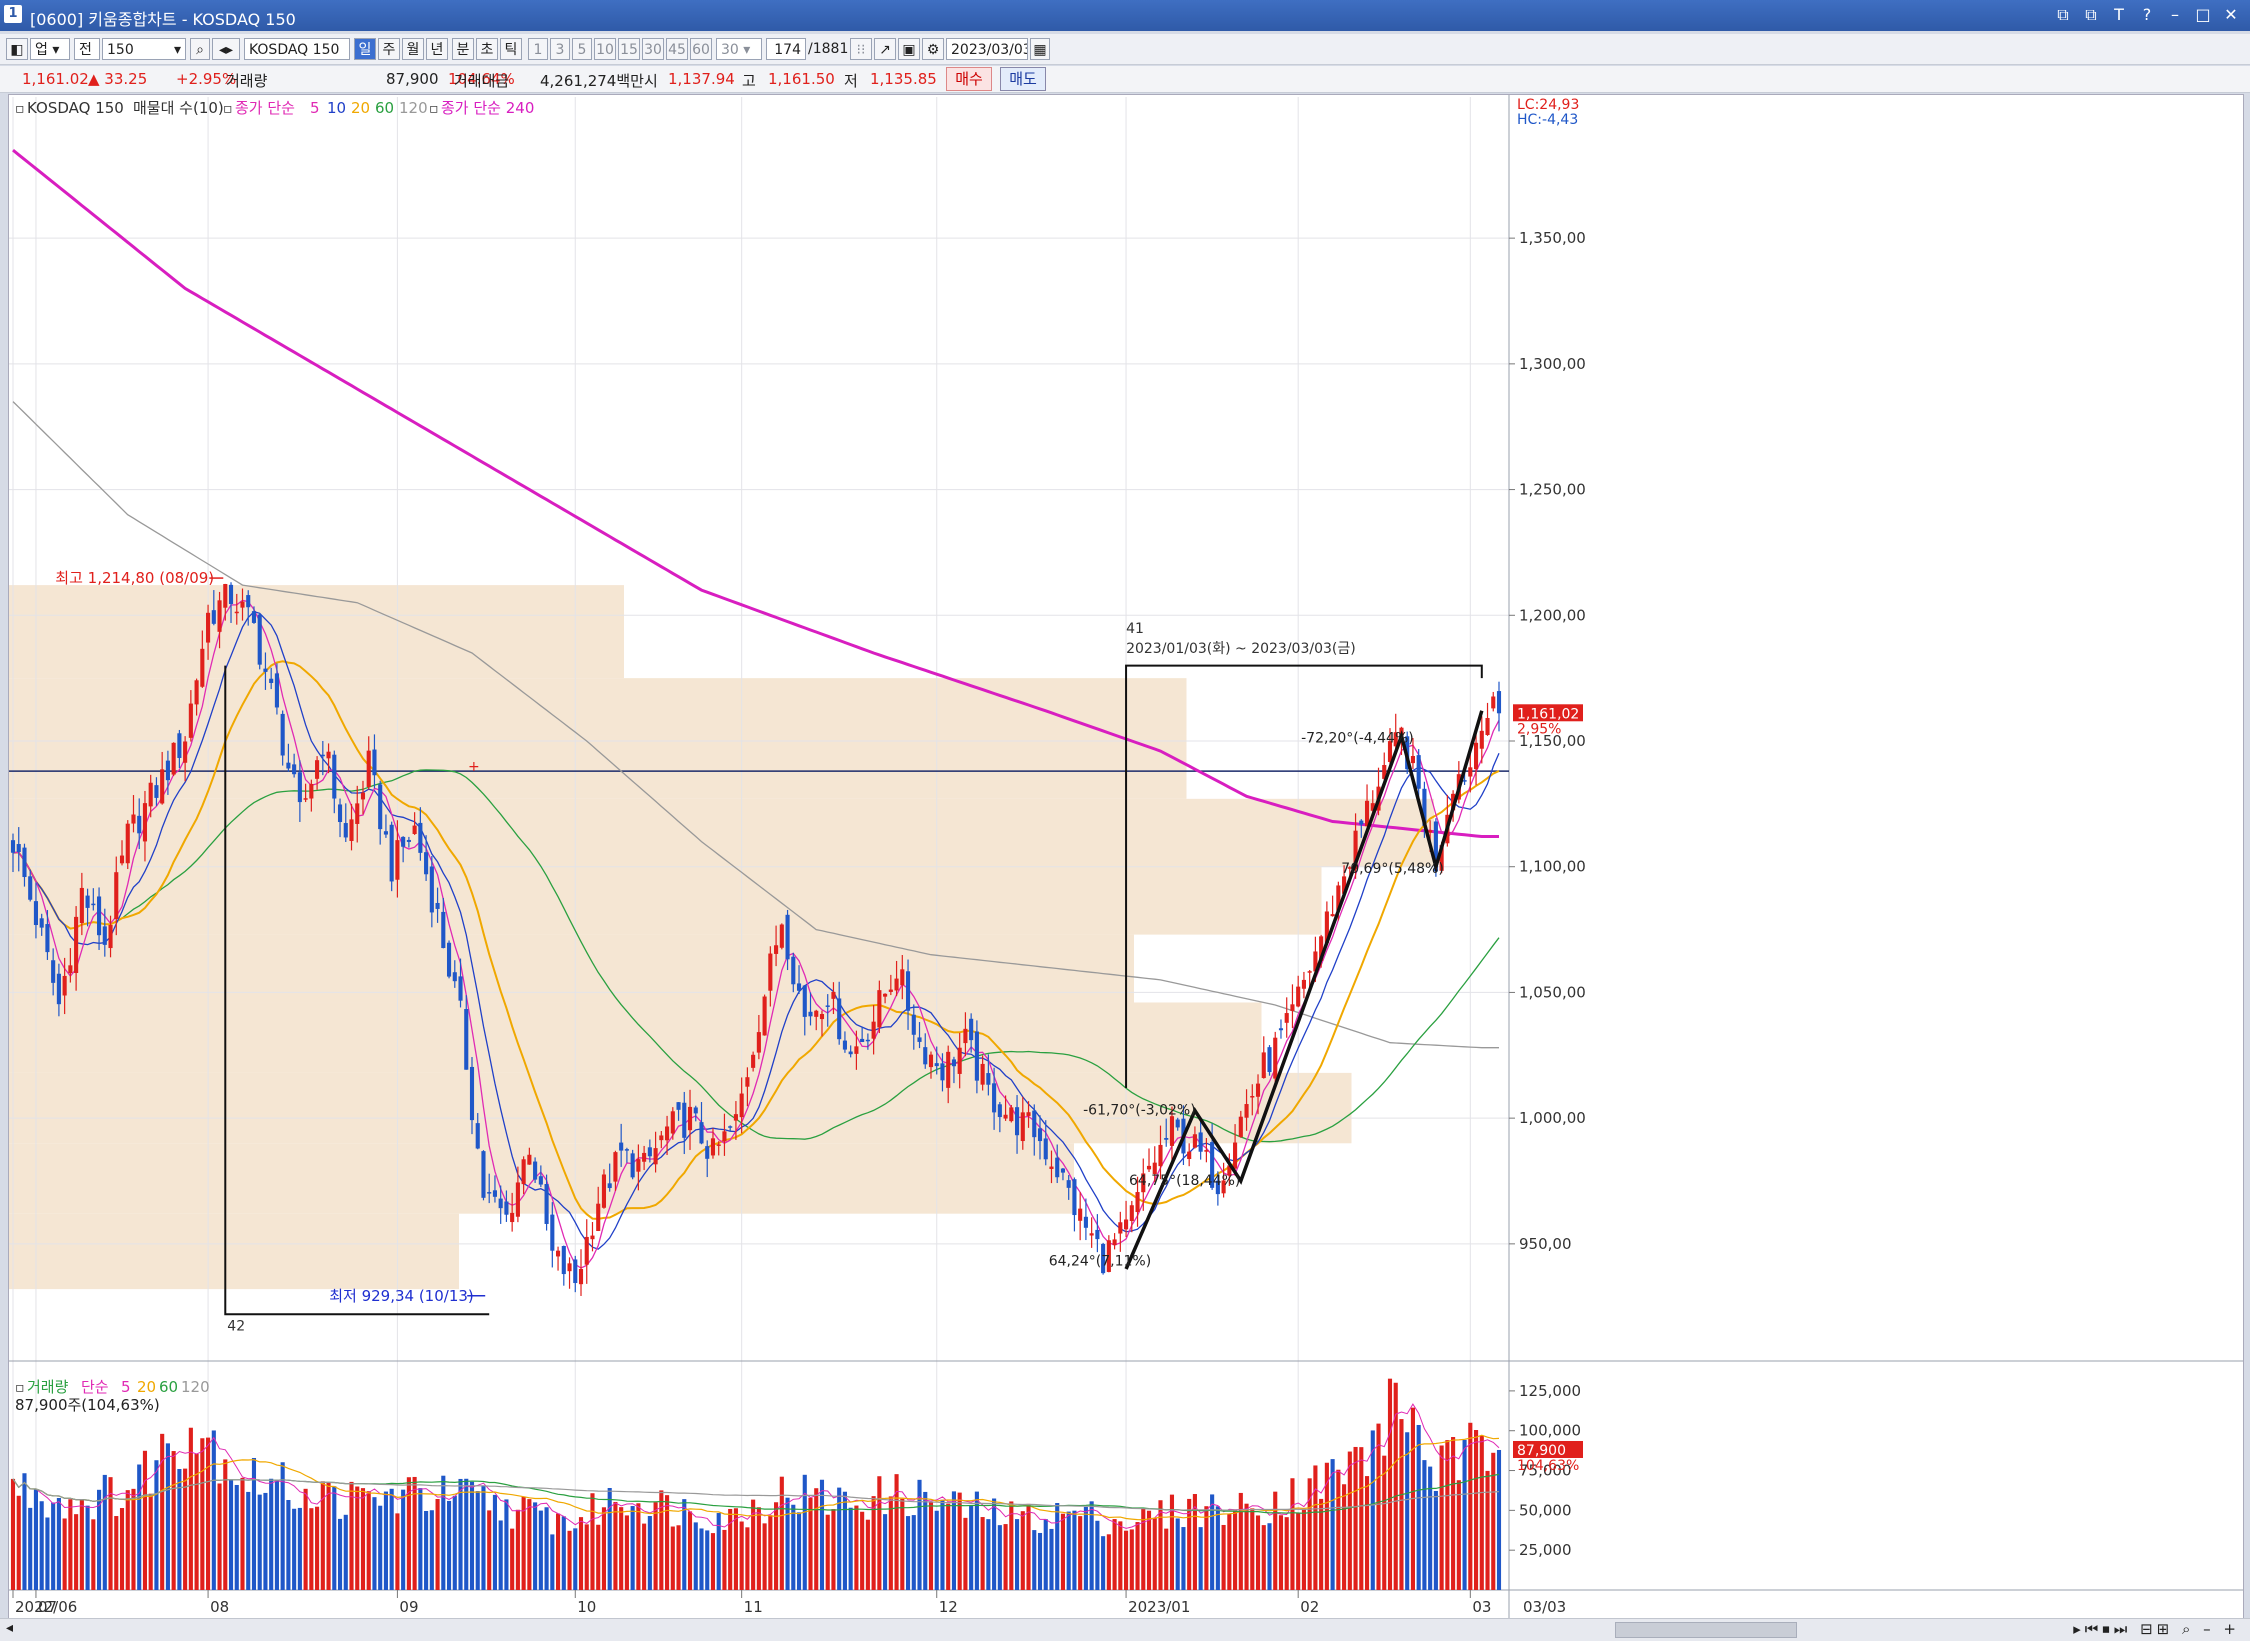  What do you see at coordinates (739, 49) in the screenshot?
I see `interval-select: 30 ▾` at bounding box center [739, 49].